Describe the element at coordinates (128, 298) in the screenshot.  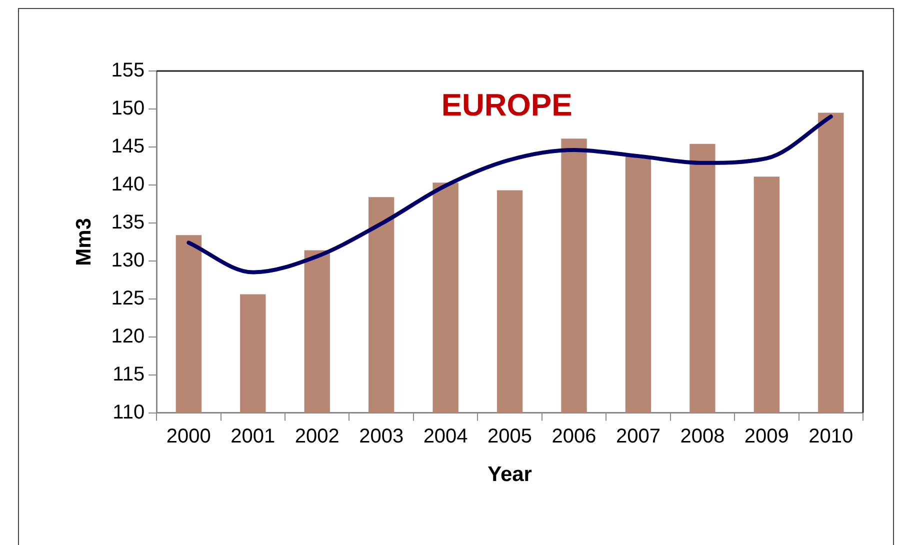
I see `y-tick-label: 125` at that location.